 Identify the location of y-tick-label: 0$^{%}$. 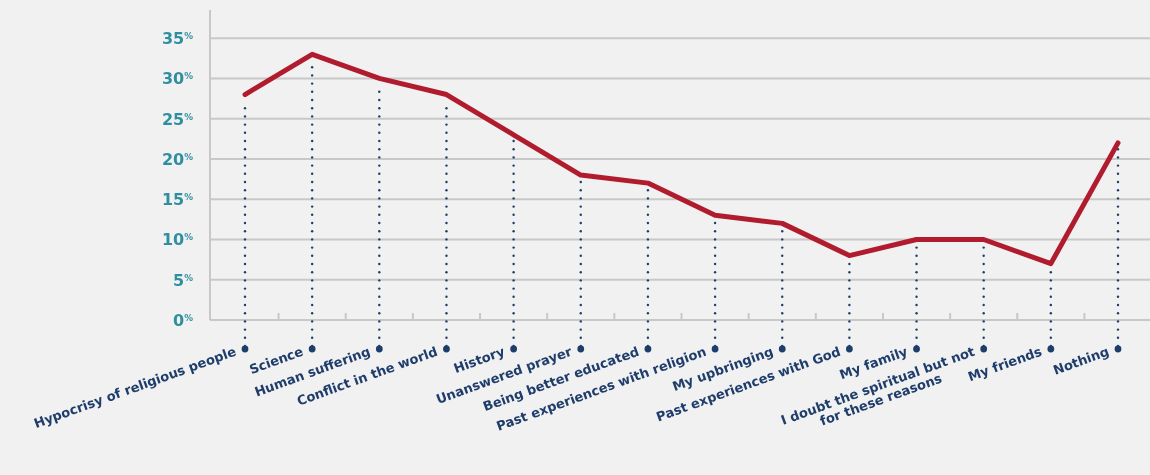
(183, 320).